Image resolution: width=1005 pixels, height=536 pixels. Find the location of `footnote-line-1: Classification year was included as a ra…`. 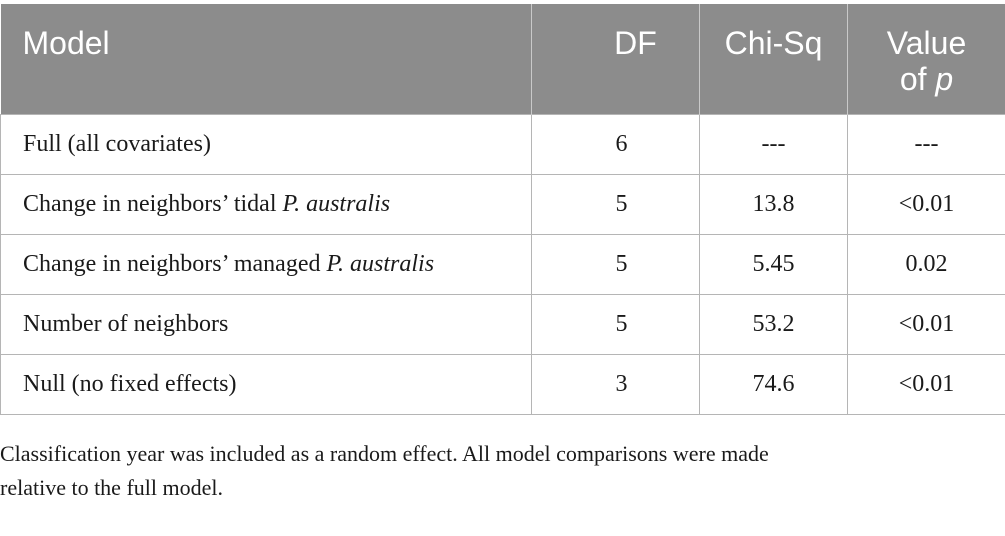

footnote-line-1: Classification year was included as a ra… is located at coordinates (384, 453).